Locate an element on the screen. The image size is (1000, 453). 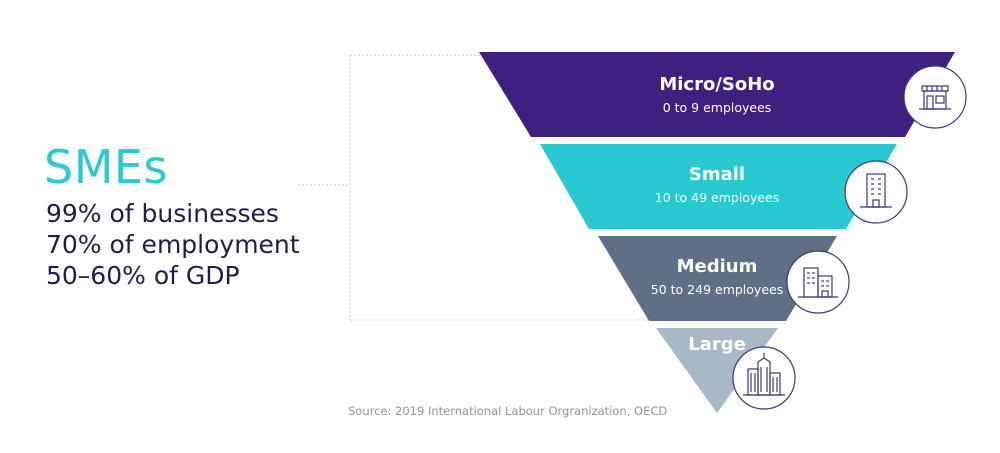
office-complex-icon is located at coordinates (818, 282).